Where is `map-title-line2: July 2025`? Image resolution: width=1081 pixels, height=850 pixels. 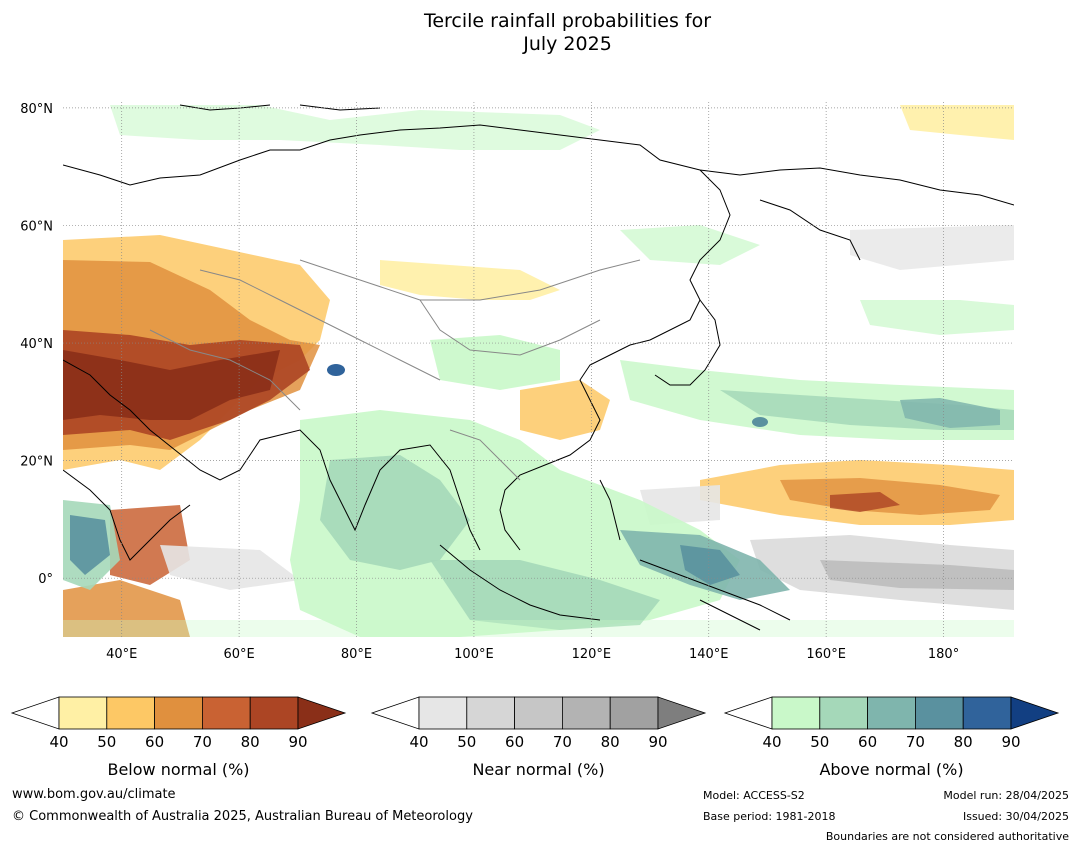
map-title-line2: July 2025 is located at coordinates (567, 44).